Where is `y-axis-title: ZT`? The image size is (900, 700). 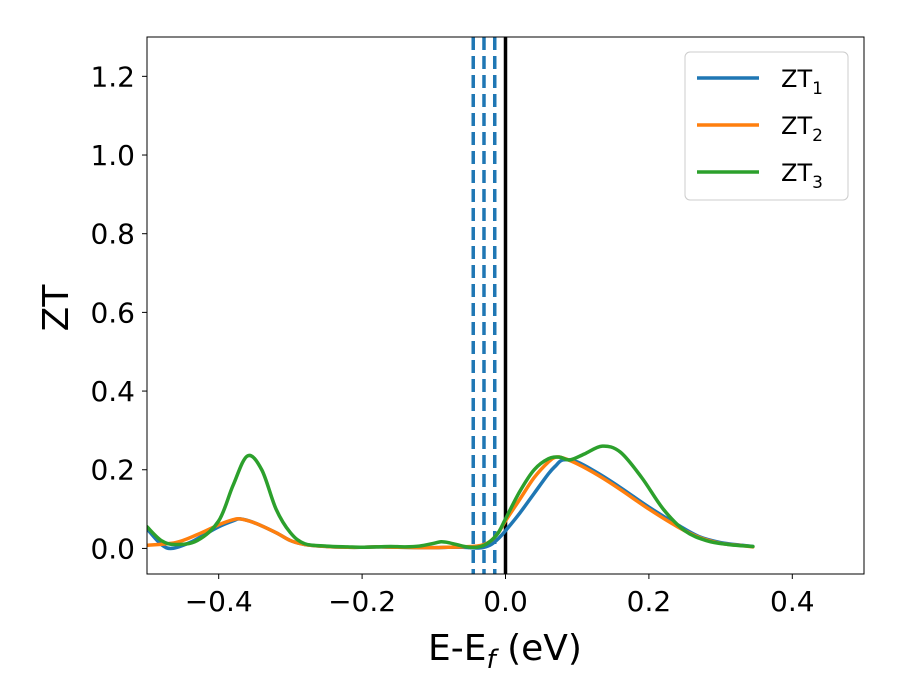
y-axis-title: ZT is located at coordinates (56, 308).